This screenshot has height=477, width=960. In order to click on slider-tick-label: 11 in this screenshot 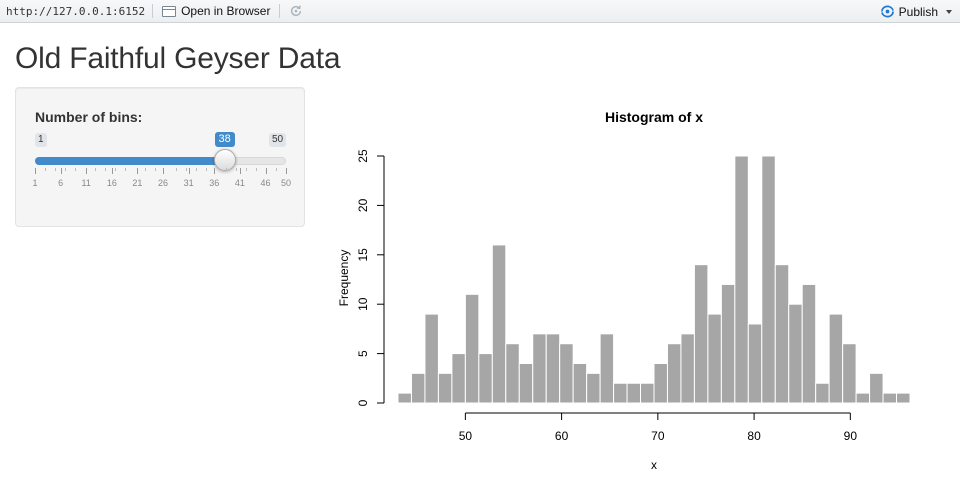, I will do `click(86, 183)`.